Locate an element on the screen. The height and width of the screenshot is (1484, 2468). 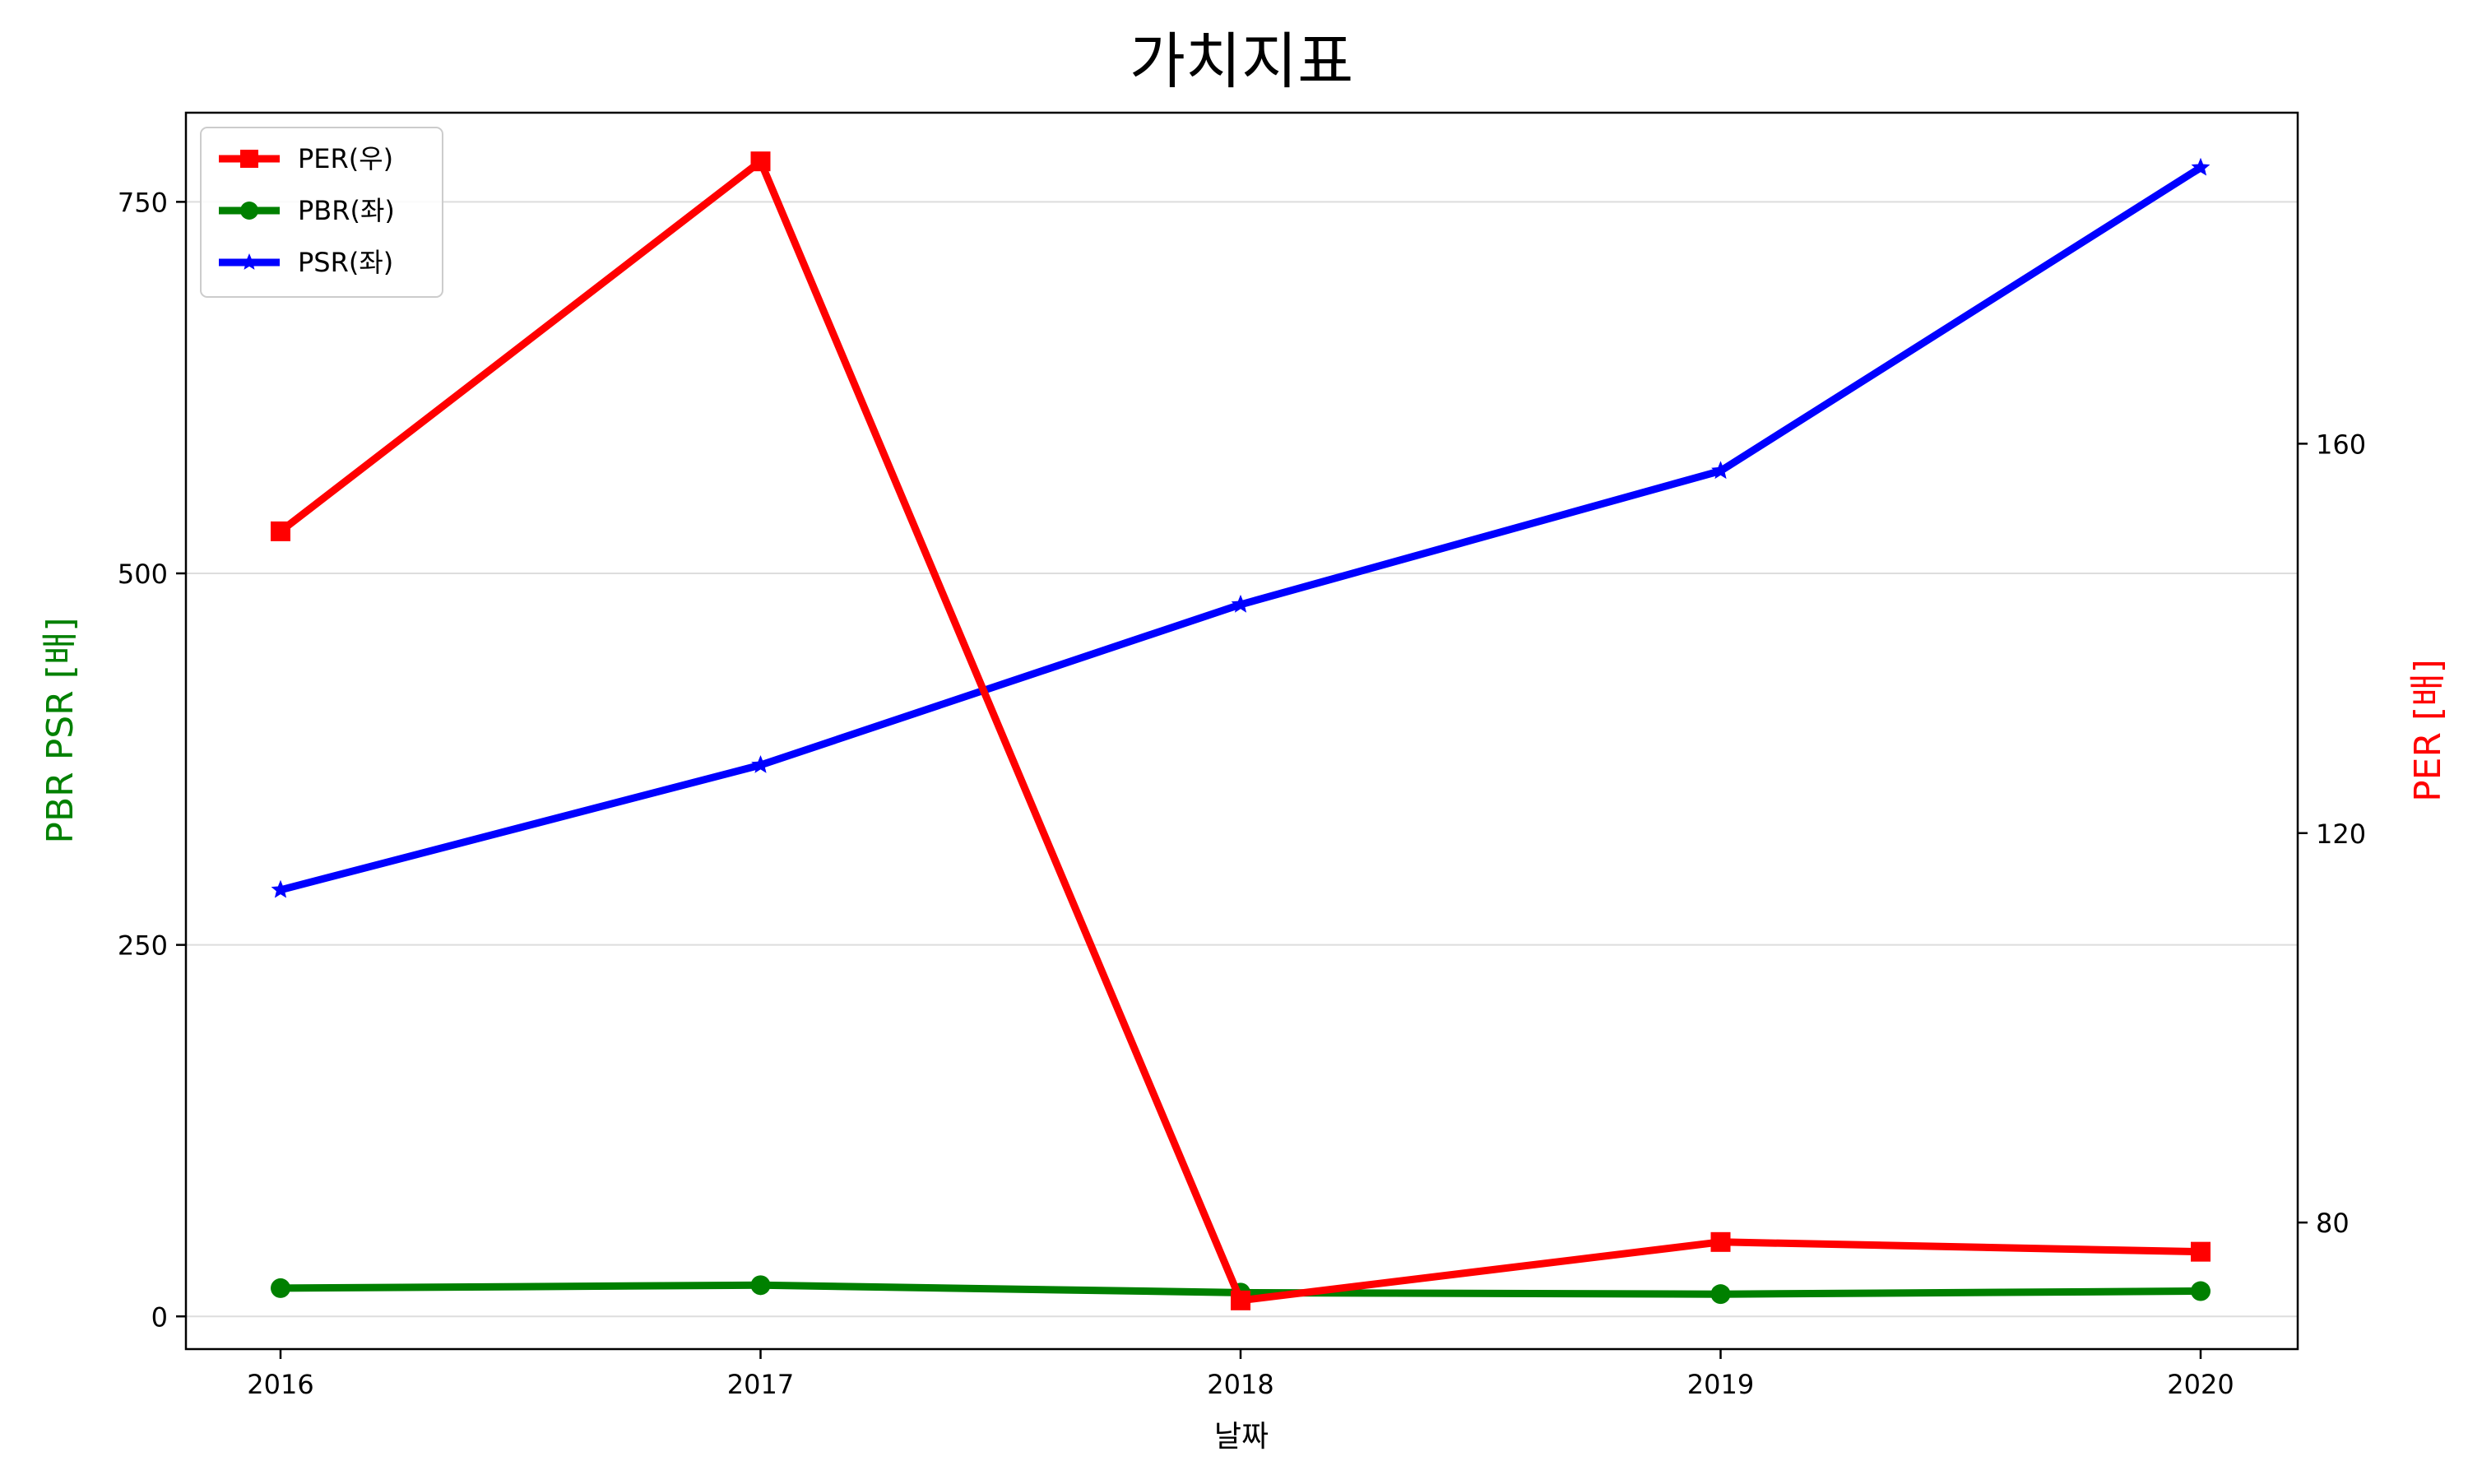
left-y-tick-label: 250 is located at coordinates (143, 946).